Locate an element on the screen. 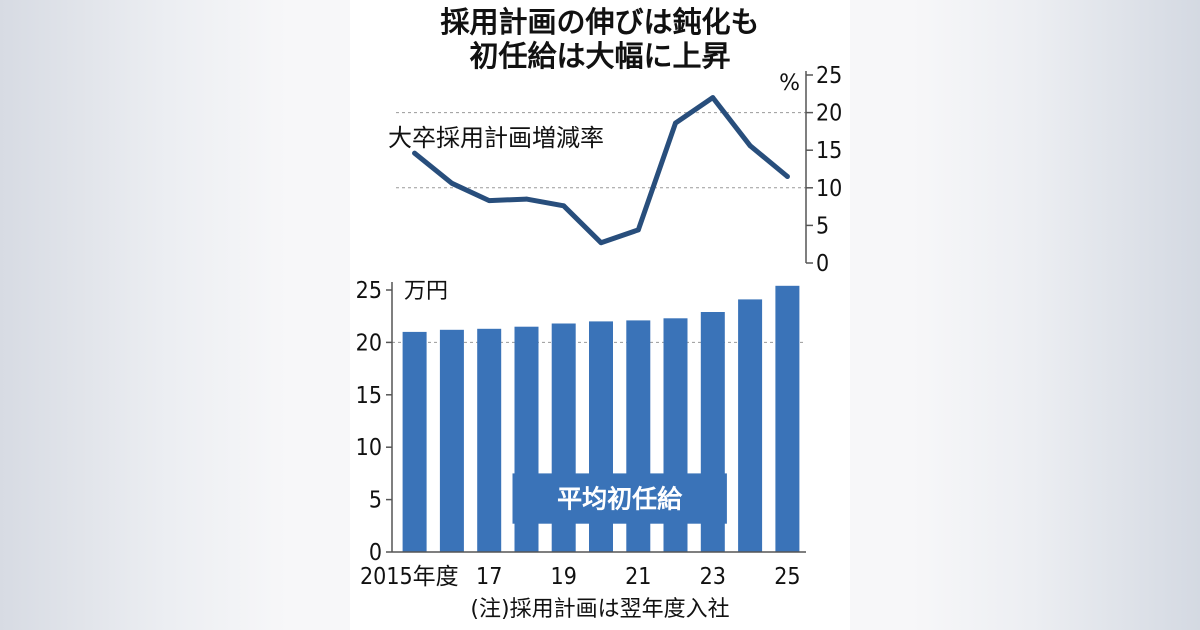  x-tick-label-2019: 19 is located at coordinates (564, 577).